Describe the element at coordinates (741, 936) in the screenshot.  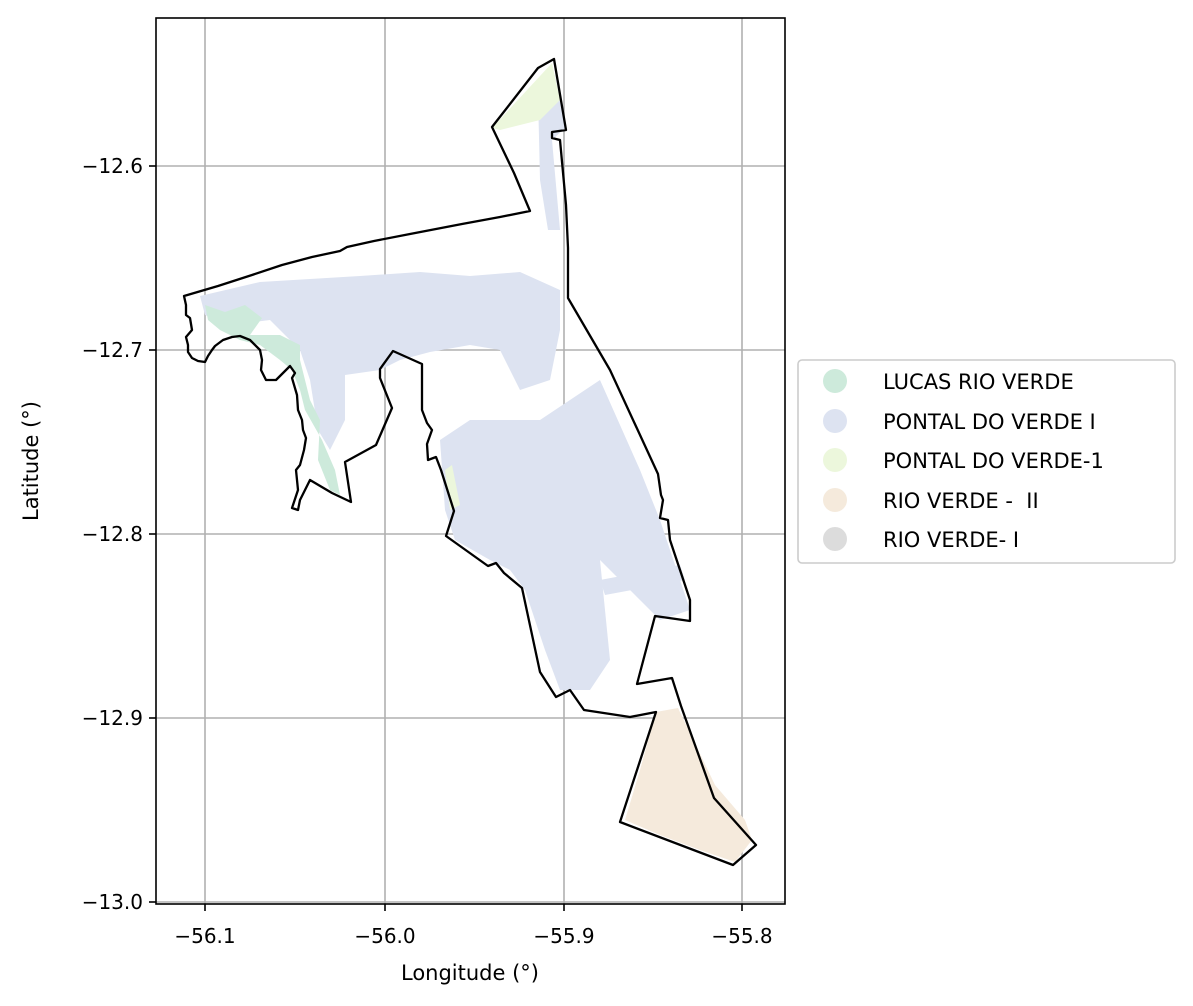
I see `x-tick-label-4: −55.8` at that location.